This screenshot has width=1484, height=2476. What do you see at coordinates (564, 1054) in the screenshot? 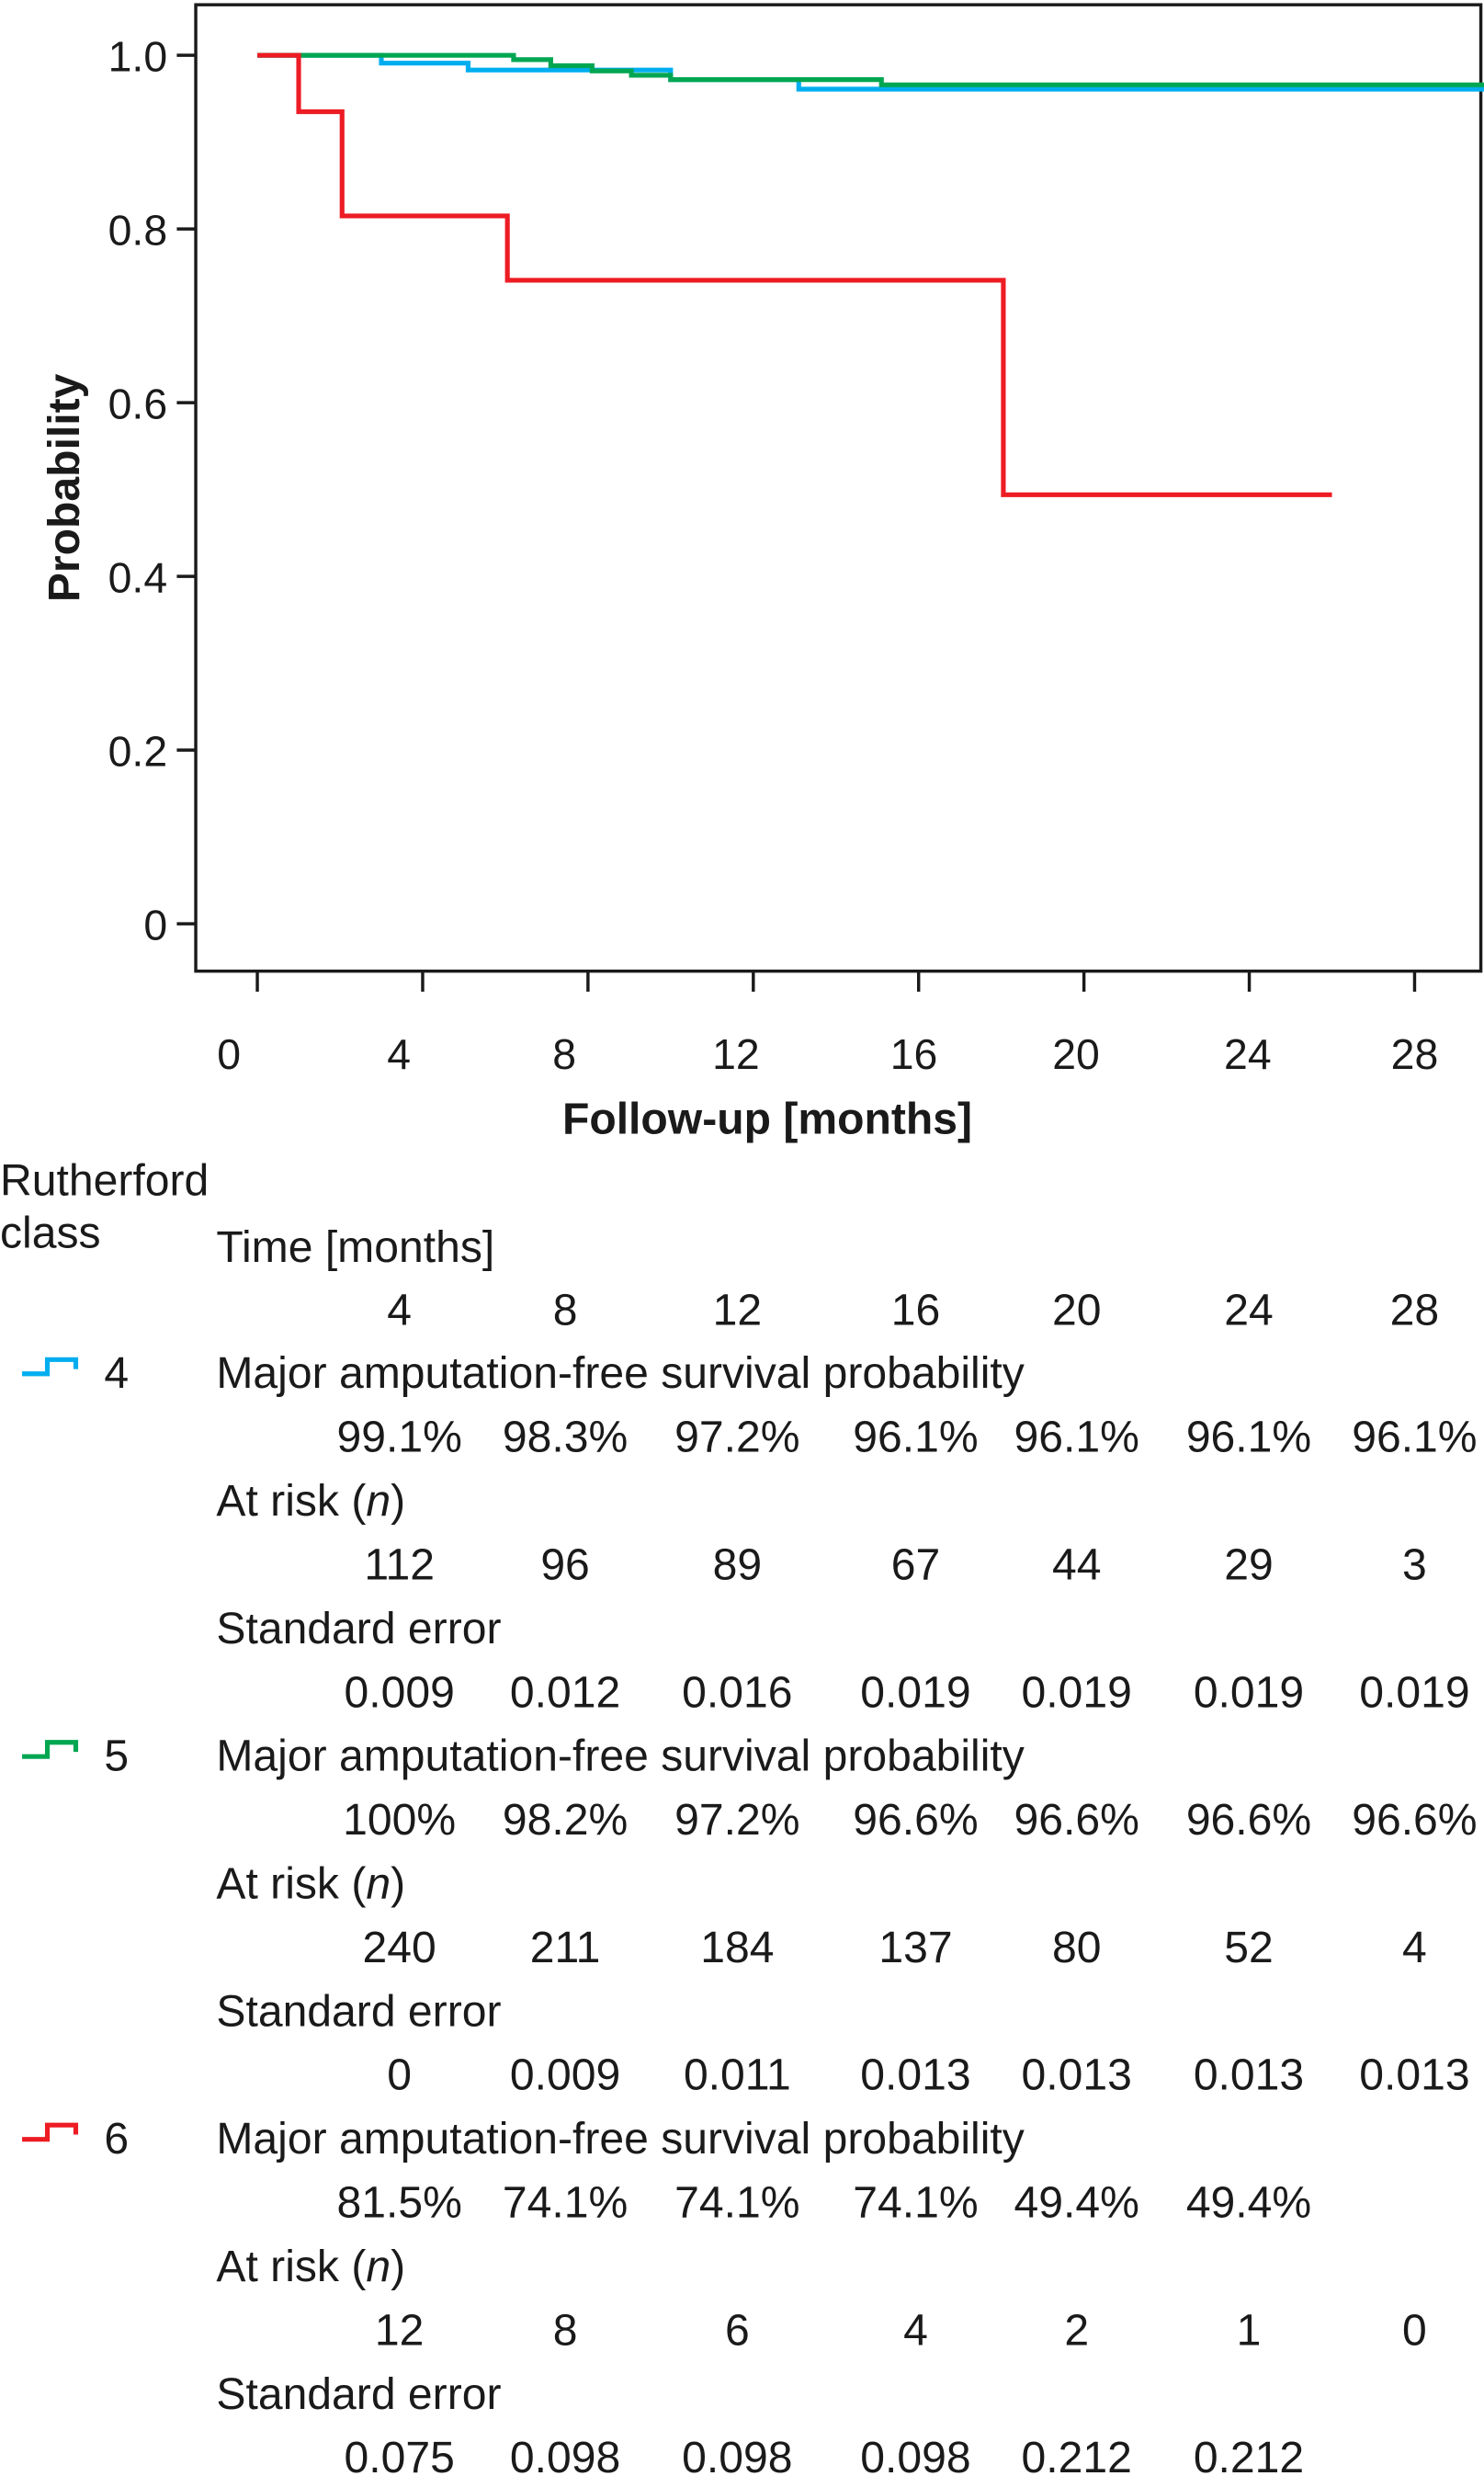
I see `x-tick-label: 8` at bounding box center [564, 1054].